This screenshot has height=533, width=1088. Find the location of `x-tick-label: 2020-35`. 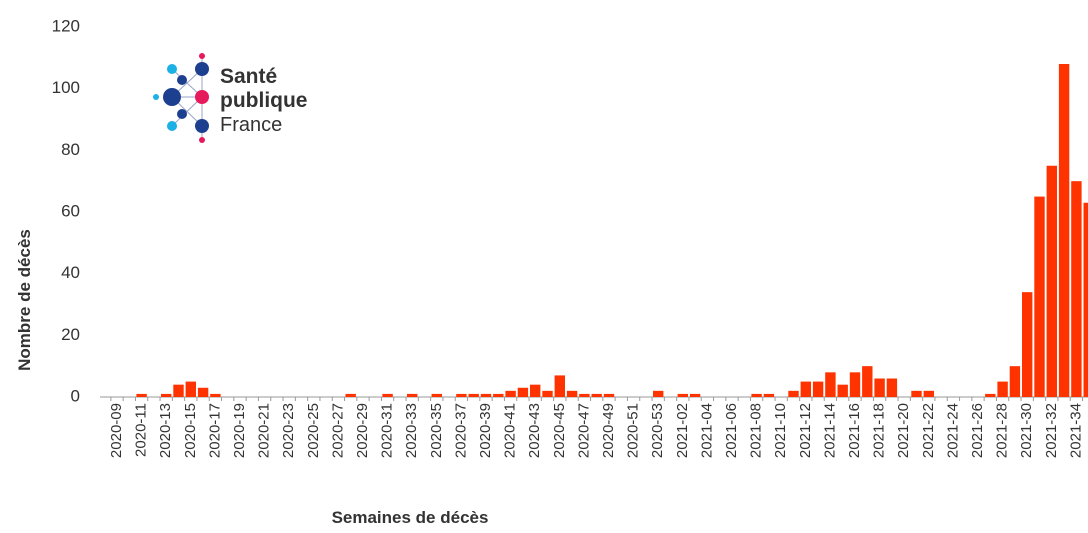

x-tick-label: 2020-35 is located at coordinates (436, 430).